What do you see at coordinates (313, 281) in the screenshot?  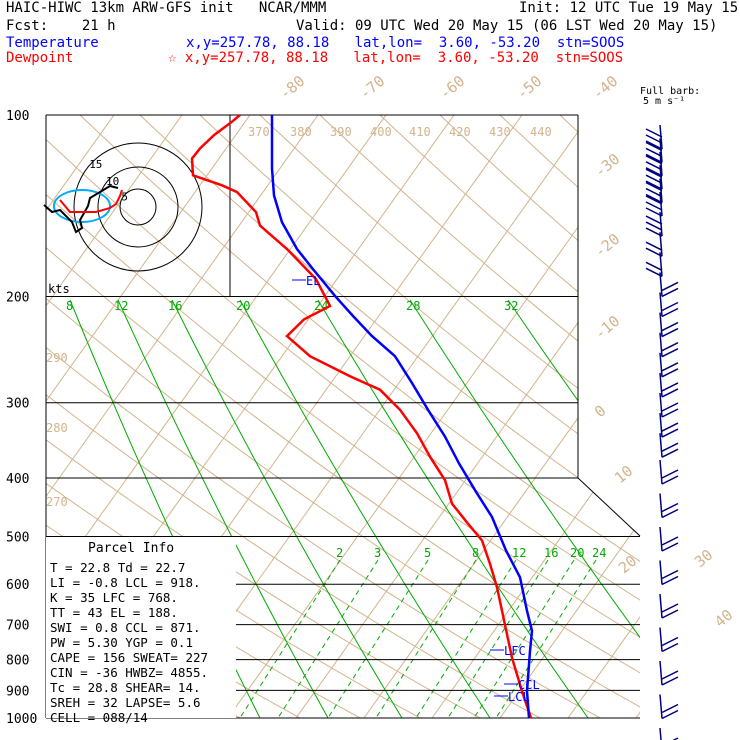 I see `level-label-el: EL` at bounding box center [313, 281].